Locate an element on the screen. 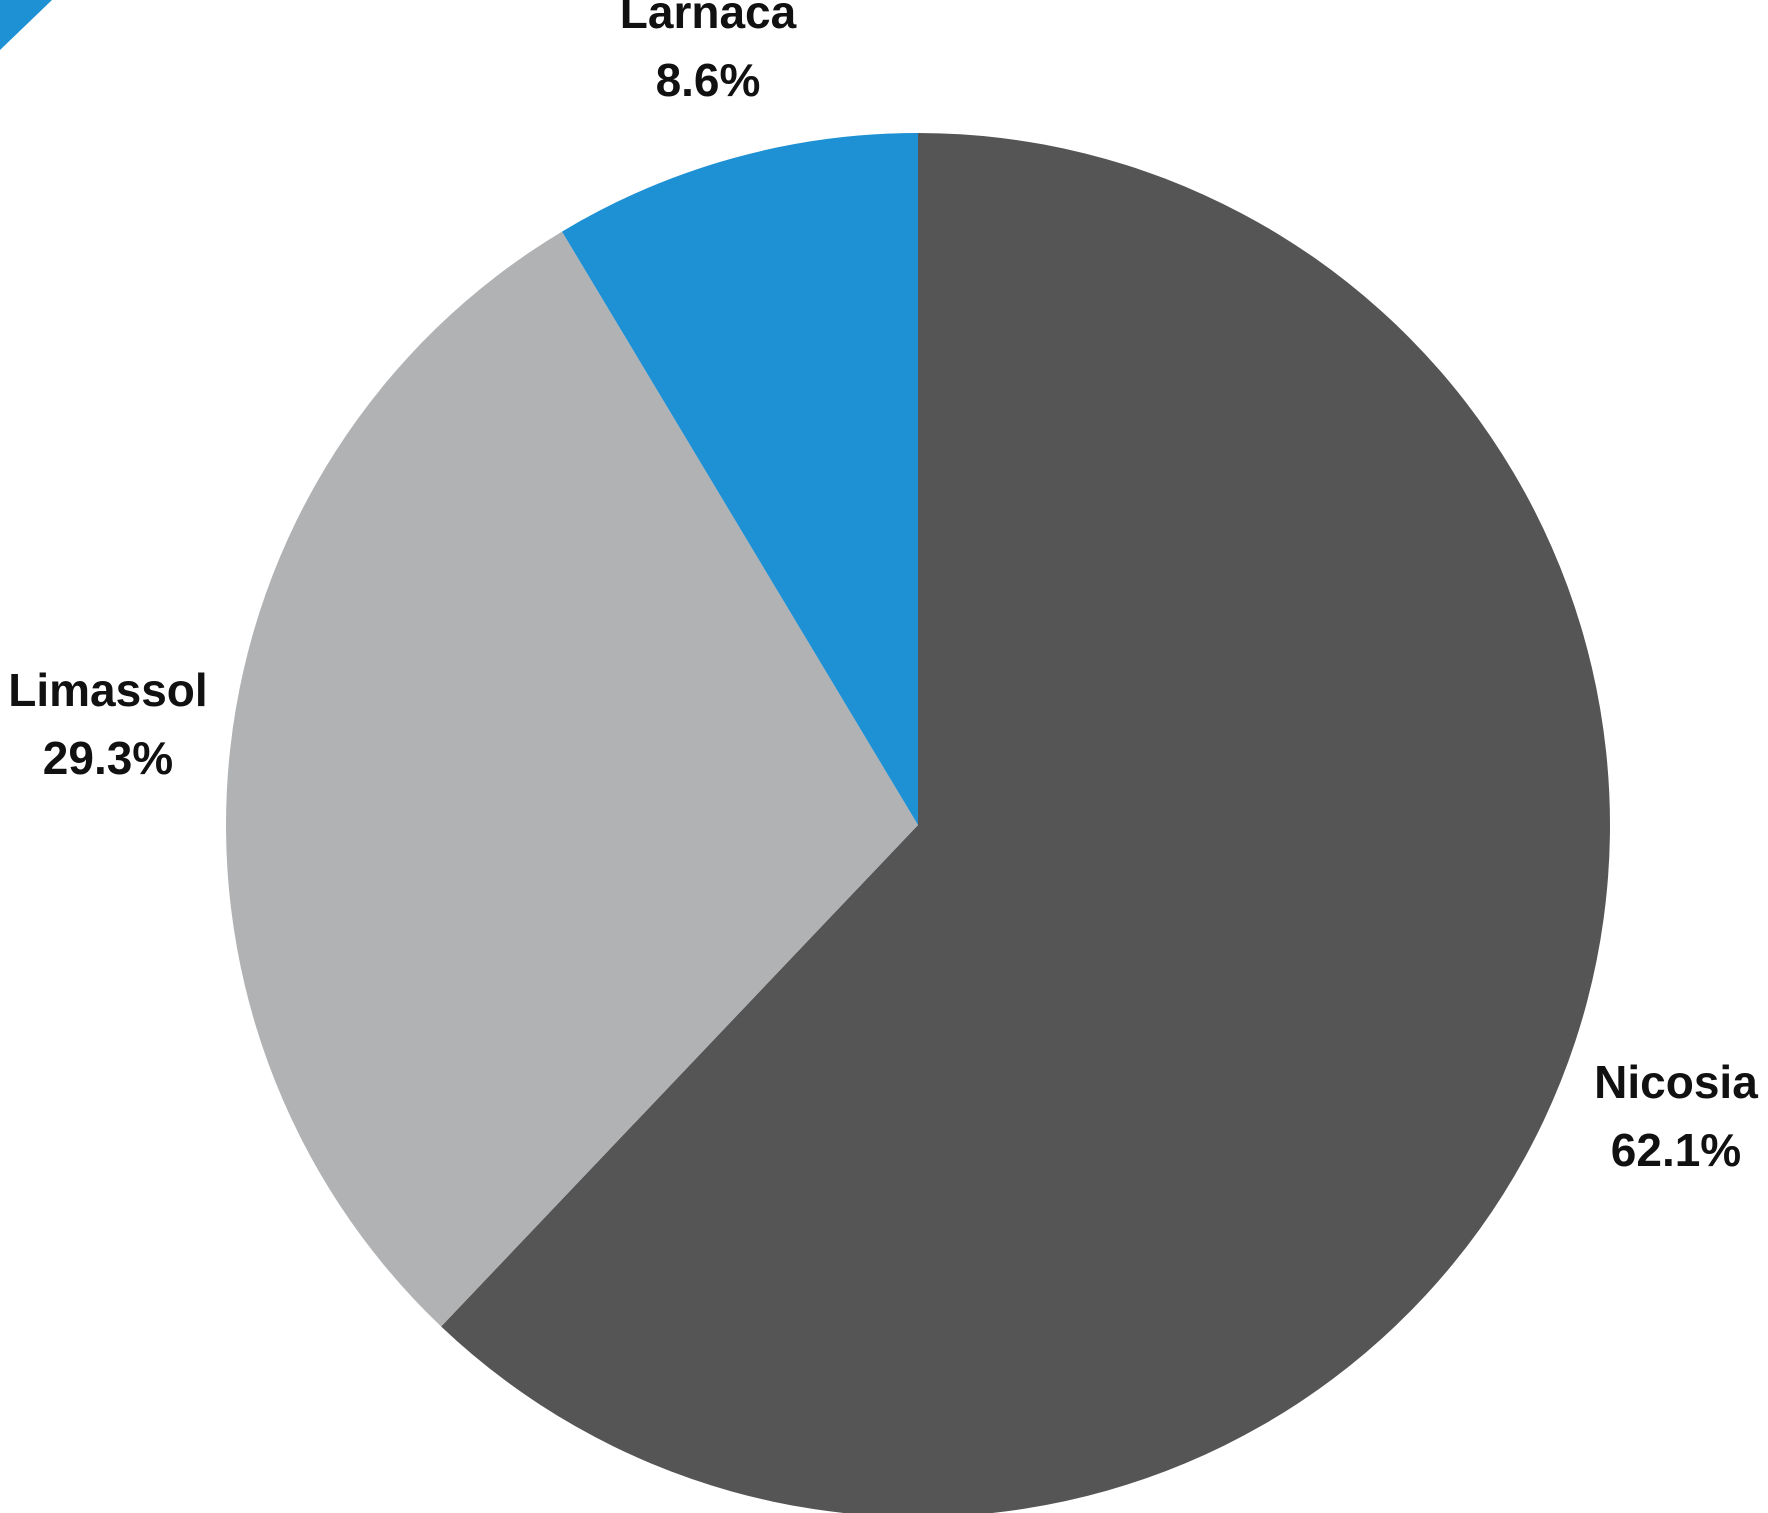 The height and width of the screenshot is (1513, 1768). slice-value-limassol: 29.3% is located at coordinates (108, 758).